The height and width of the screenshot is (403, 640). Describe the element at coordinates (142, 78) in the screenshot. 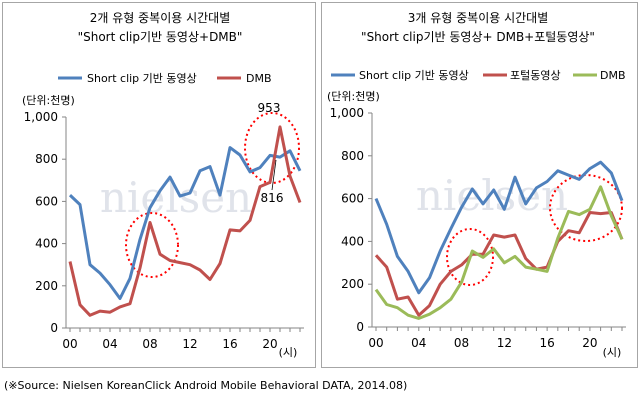

I see `left-legend-label-short-clip: Short clip 기반 동영상` at that location.